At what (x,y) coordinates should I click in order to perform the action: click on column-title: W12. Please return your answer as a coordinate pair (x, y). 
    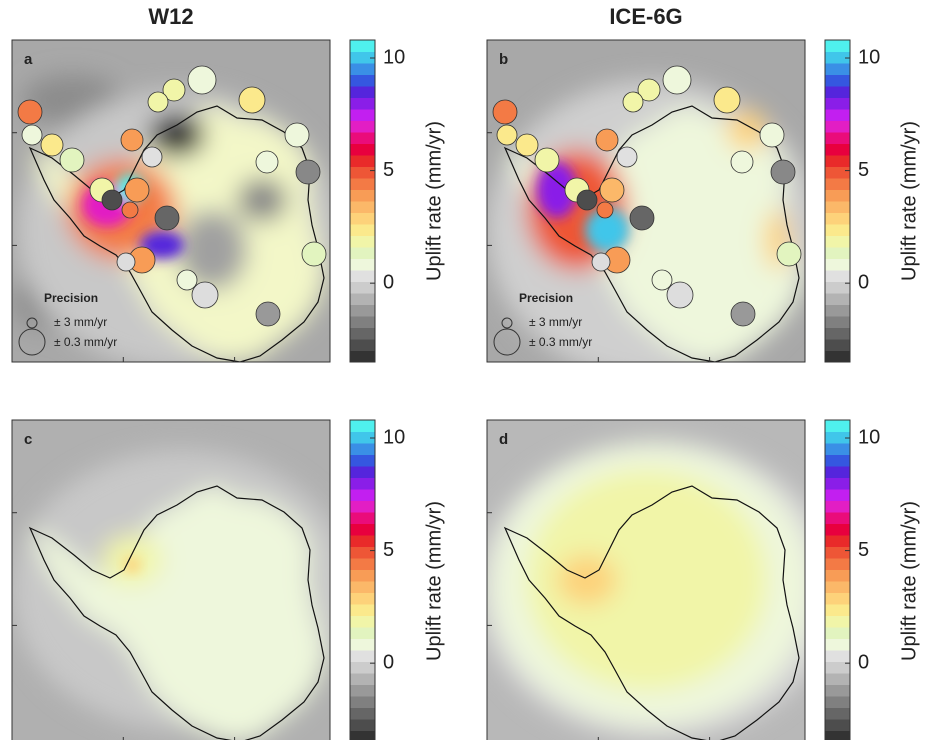
    Looking at the image, I should click on (170, 16).